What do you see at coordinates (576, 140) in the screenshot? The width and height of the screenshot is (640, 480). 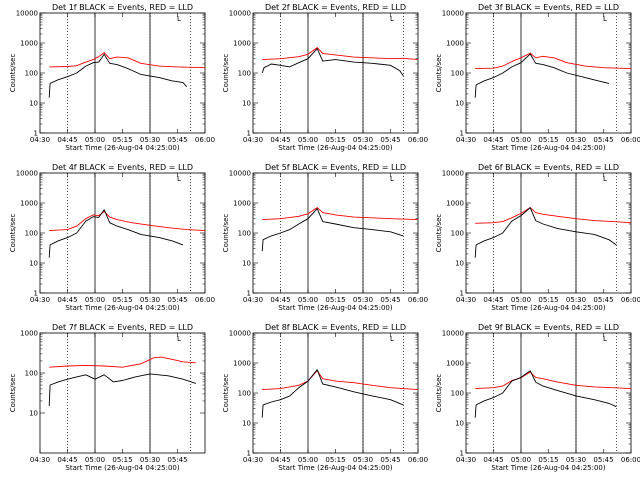 I see `panel-3-xtick-label: 05:30` at bounding box center [576, 140].